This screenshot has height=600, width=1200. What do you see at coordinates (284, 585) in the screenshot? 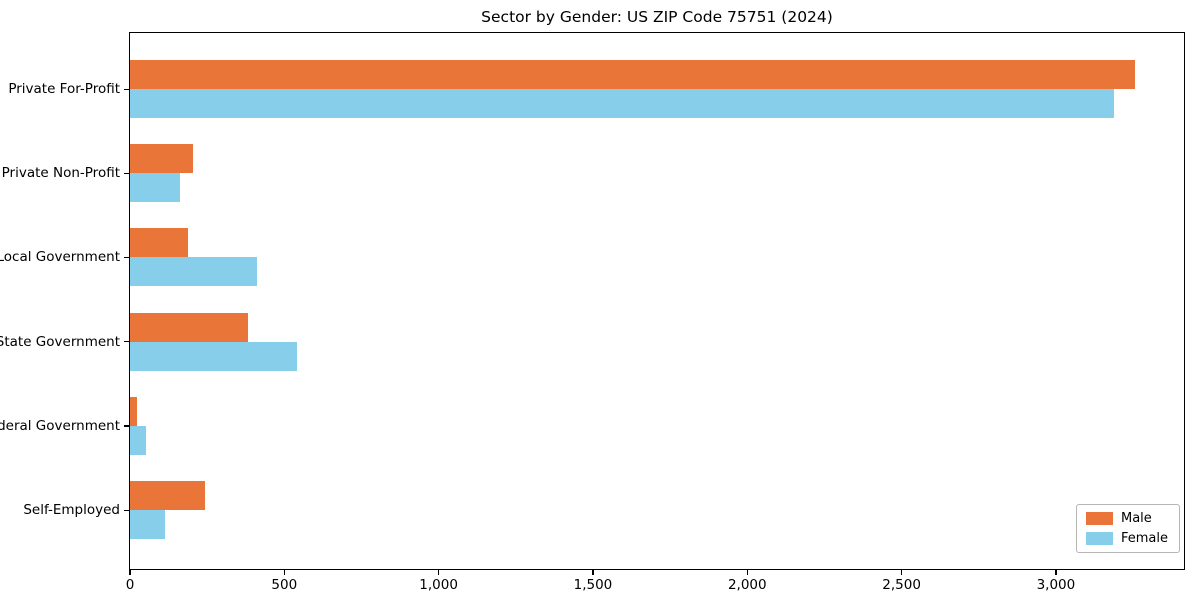
I see `x-axis-tick-label: 500` at bounding box center [284, 585].